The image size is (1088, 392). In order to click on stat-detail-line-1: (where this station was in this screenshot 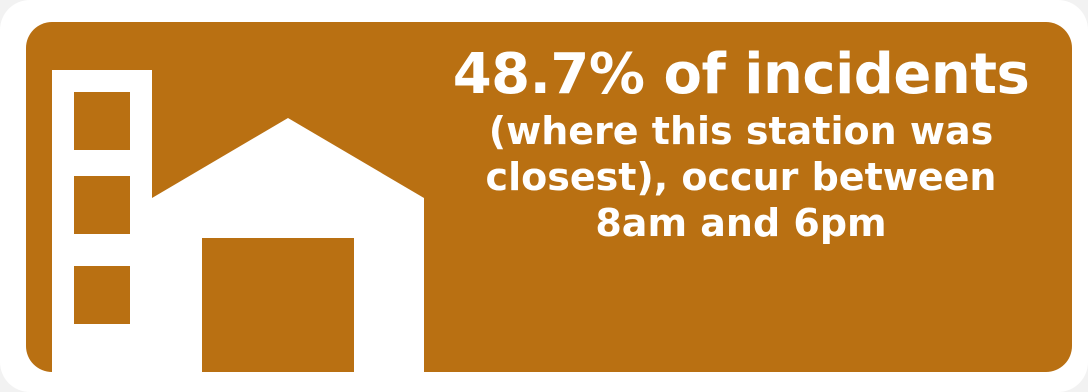, I will do `click(741, 131)`.